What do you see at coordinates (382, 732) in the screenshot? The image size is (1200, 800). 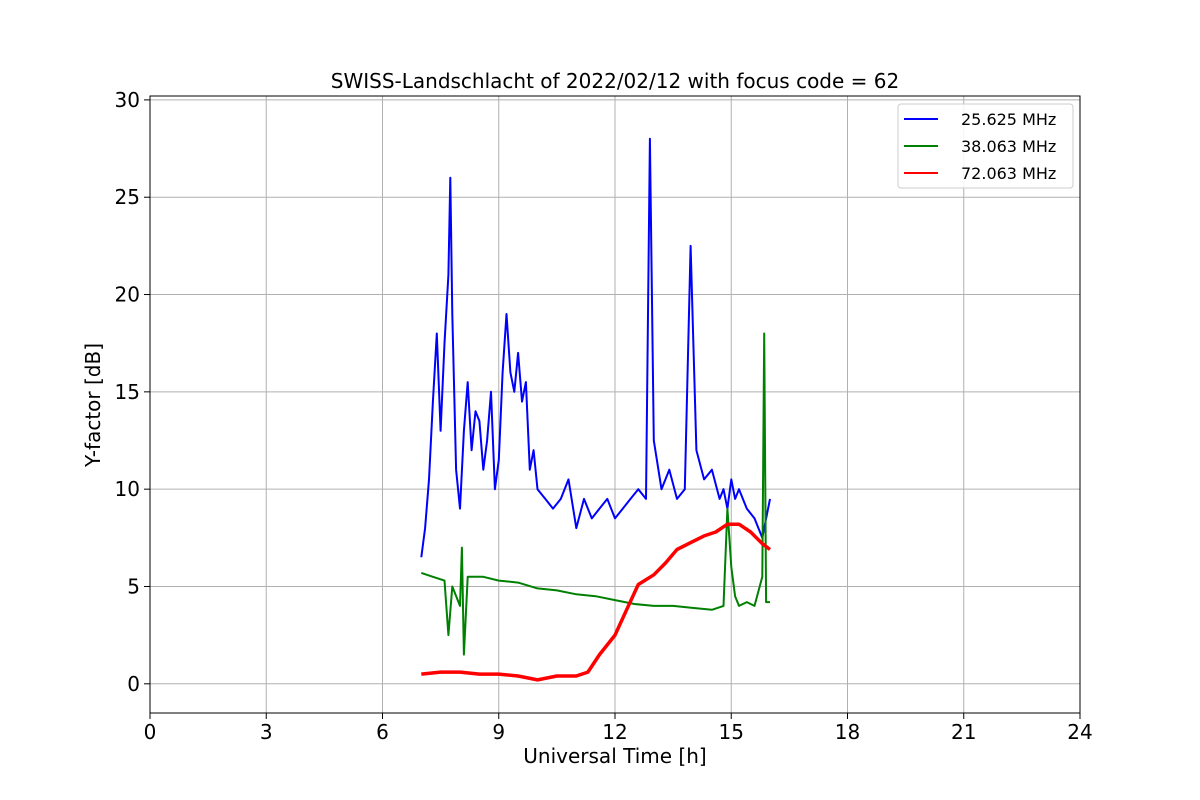 I see `x-tick-label: 6` at bounding box center [382, 732].